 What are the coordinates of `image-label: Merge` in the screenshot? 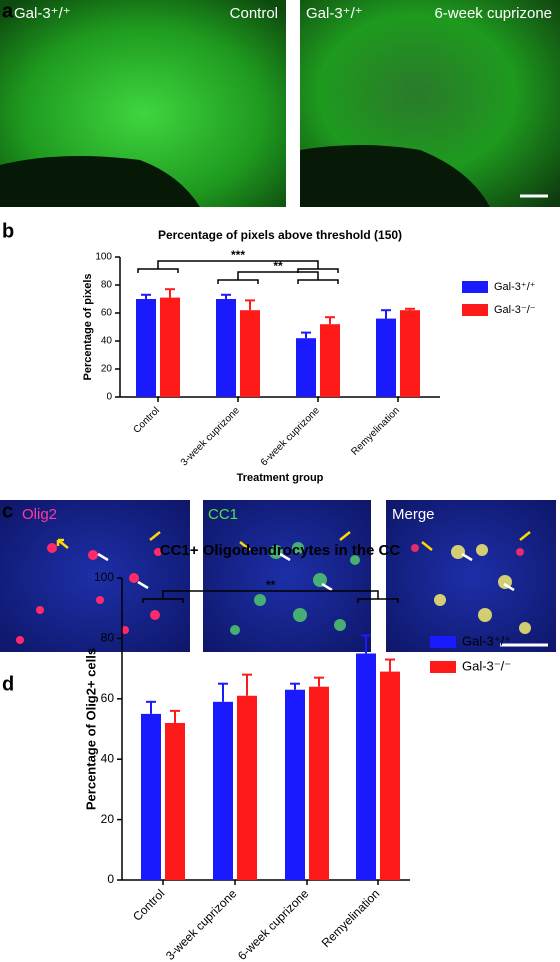 It's located at (413, 514).